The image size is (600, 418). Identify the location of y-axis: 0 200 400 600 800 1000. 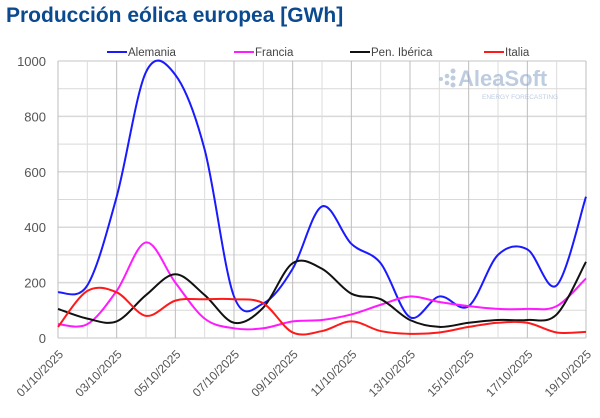
(31, 200).